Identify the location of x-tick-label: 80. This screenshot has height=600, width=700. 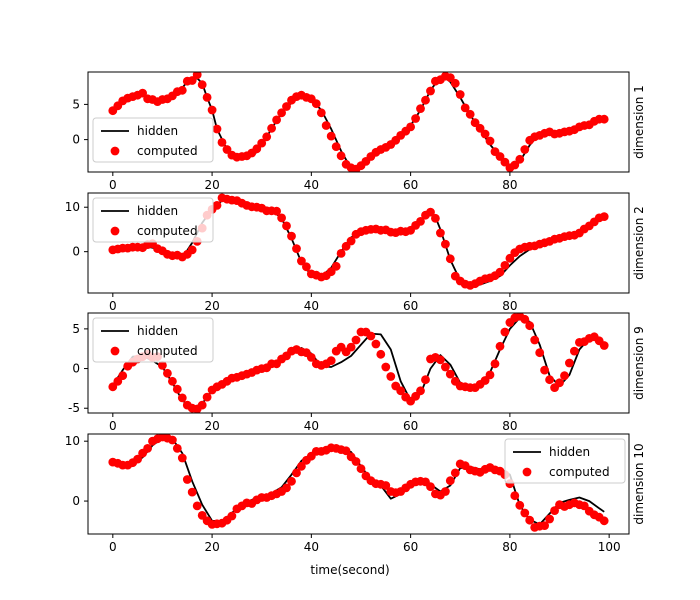
(509, 306).